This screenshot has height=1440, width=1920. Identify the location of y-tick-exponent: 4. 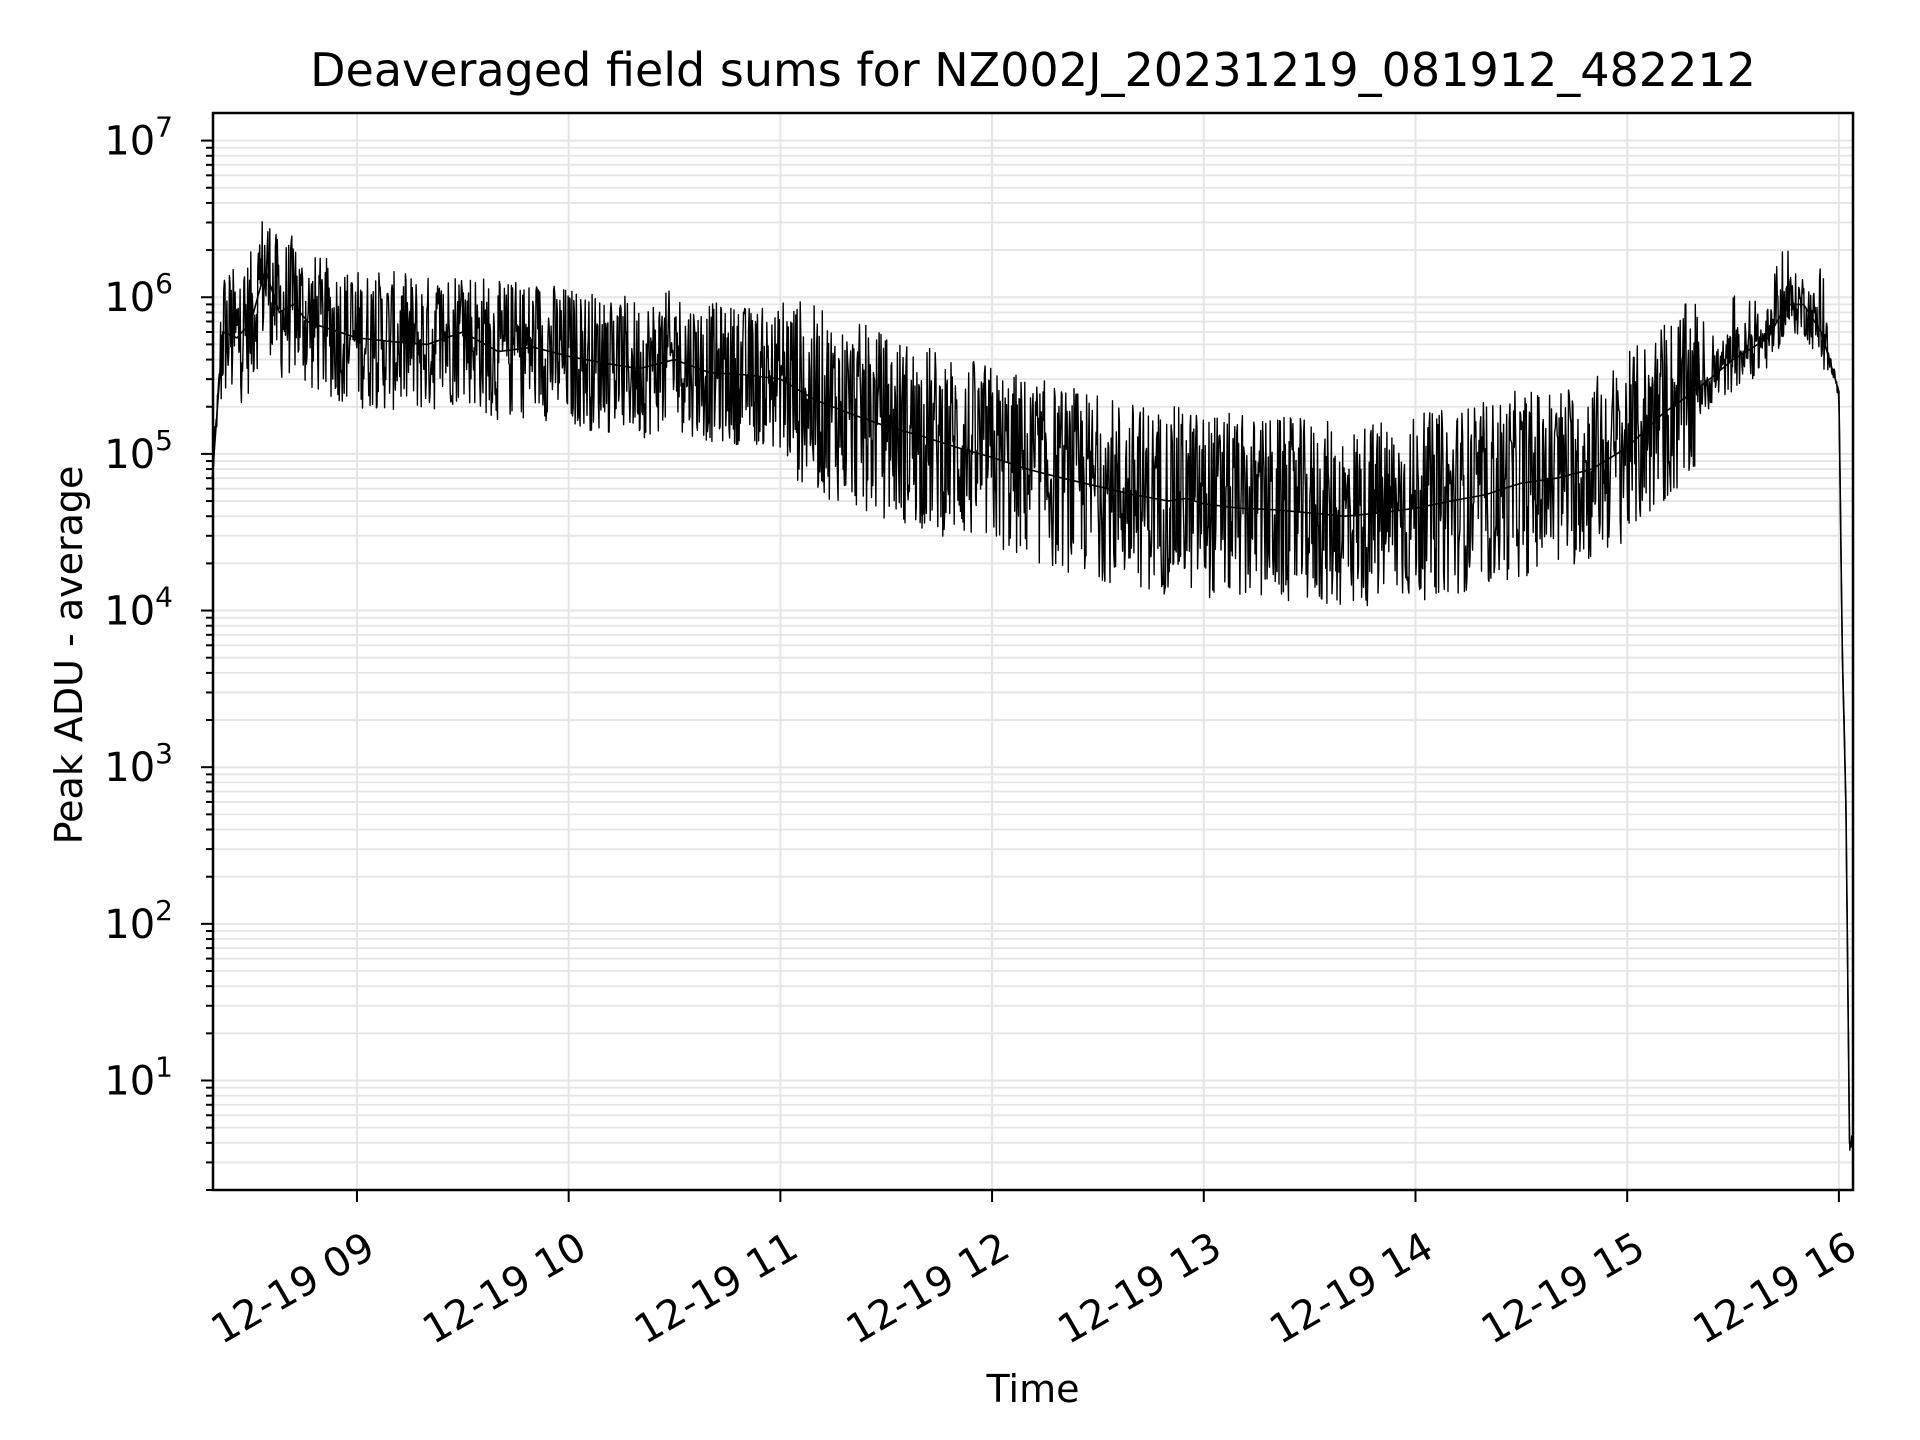
(164, 597).